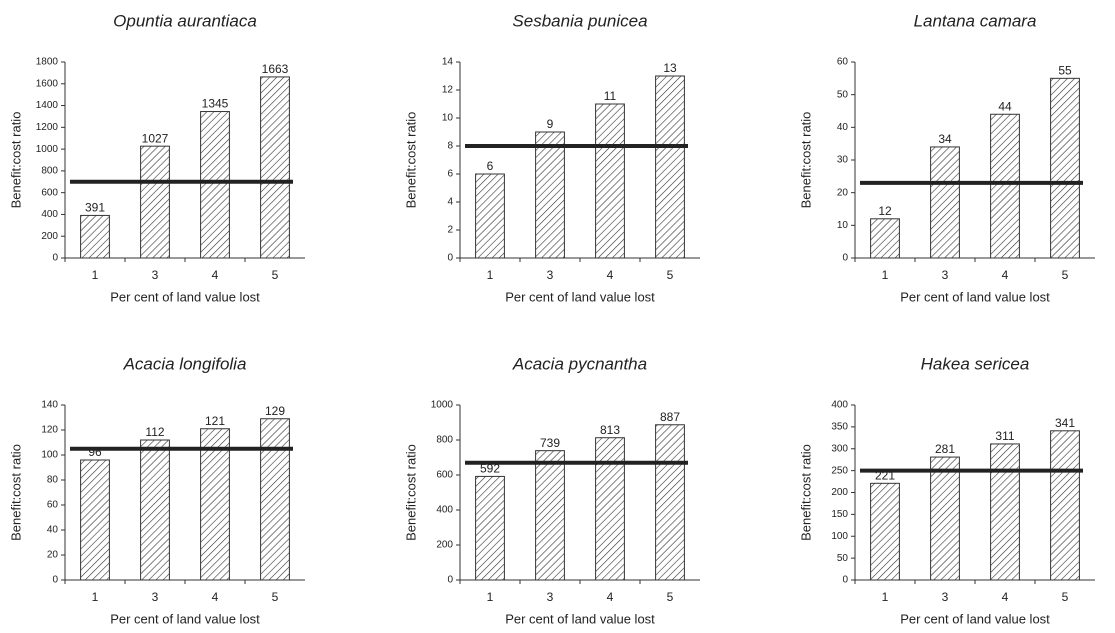 This screenshot has width=1115, height=633. What do you see at coordinates (450, 230) in the screenshot?
I see `y-tick-label: 2` at bounding box center [450, 230].